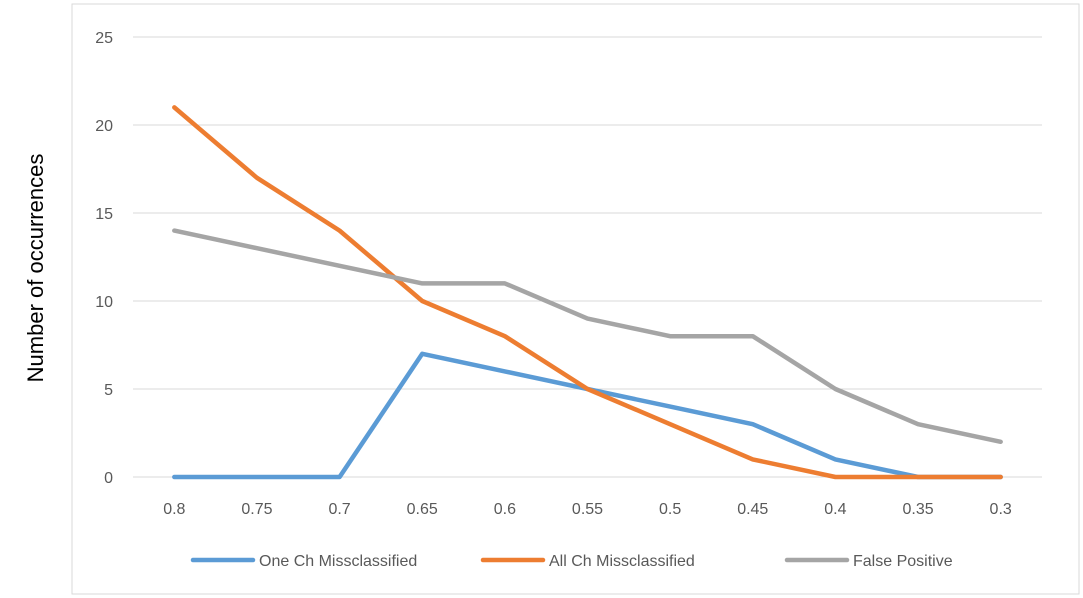 This screenshot has width=1083, height=598. What do you see at coordinates (338, 561) in the screenshot?
I see `legend-label: One Ch Missclassified` at bounding box center [338, 561].